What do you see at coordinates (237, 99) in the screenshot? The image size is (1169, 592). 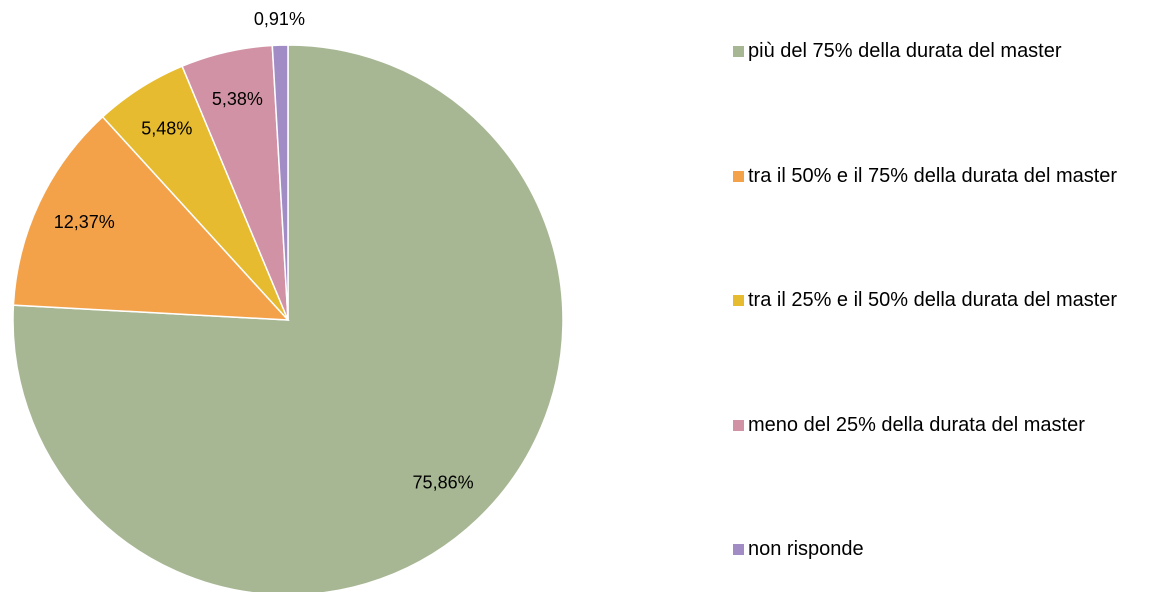 I see `data-label: 5,38%` at bounding box center [237, 99].